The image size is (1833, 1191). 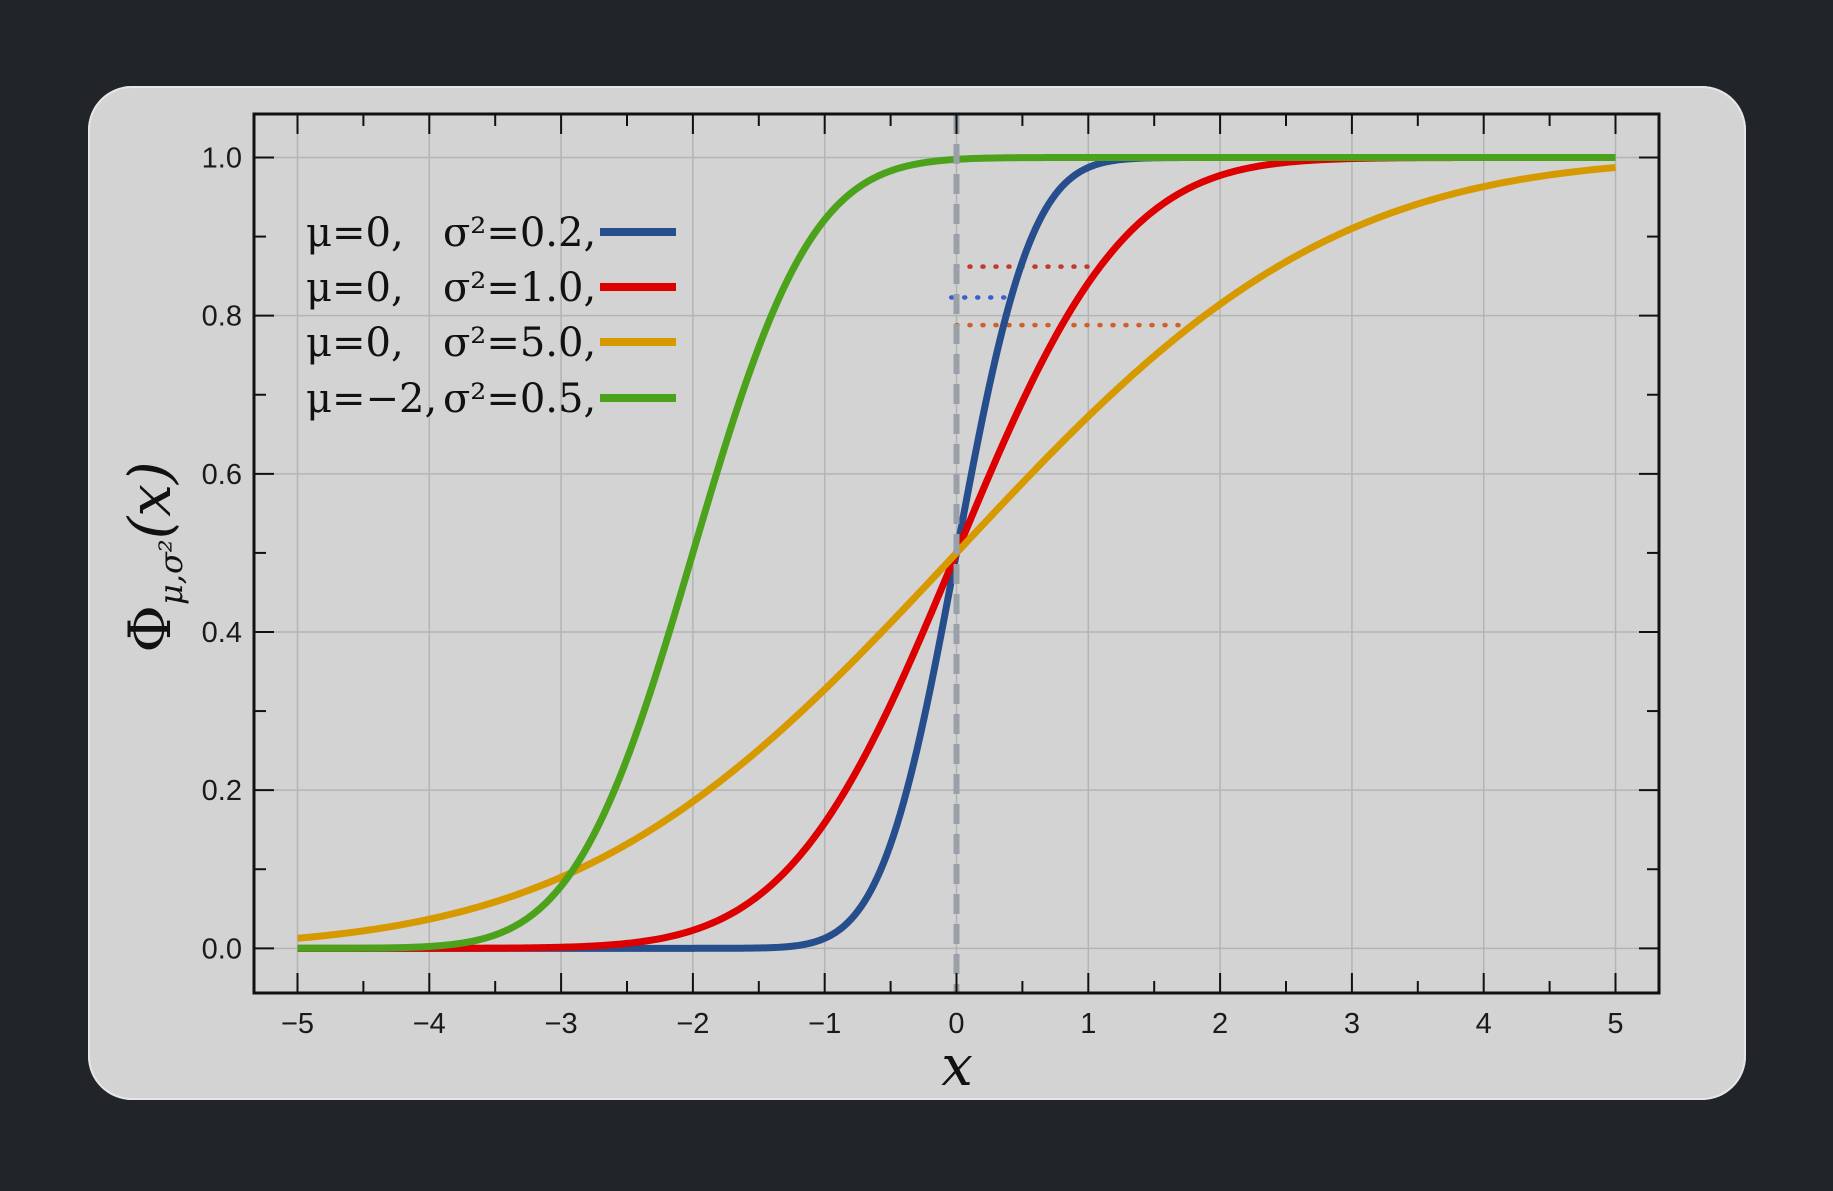 What do you see at coordinates (519, 233) in the screenshot?
I see `legend-variance-label: σ²=0.2,` at bounding box center [519, 233].